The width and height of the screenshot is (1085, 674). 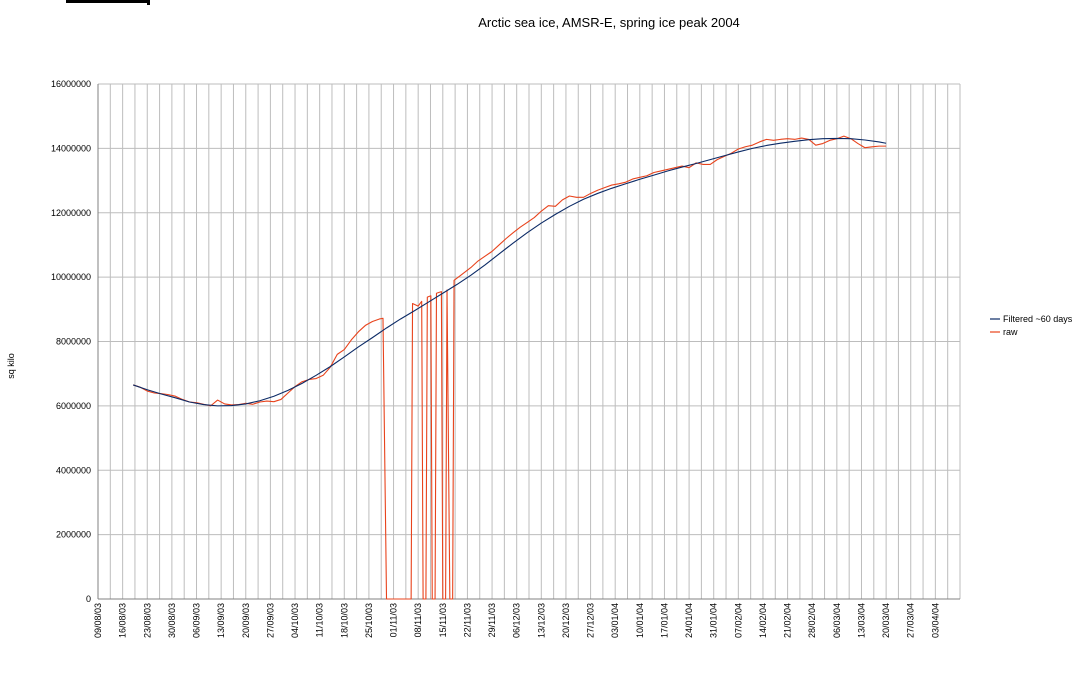 What do you see at coordinates (738, 620) in the screenshot?
I see `x-tick-label: 07/02/04` at bounding box center [738, 620].